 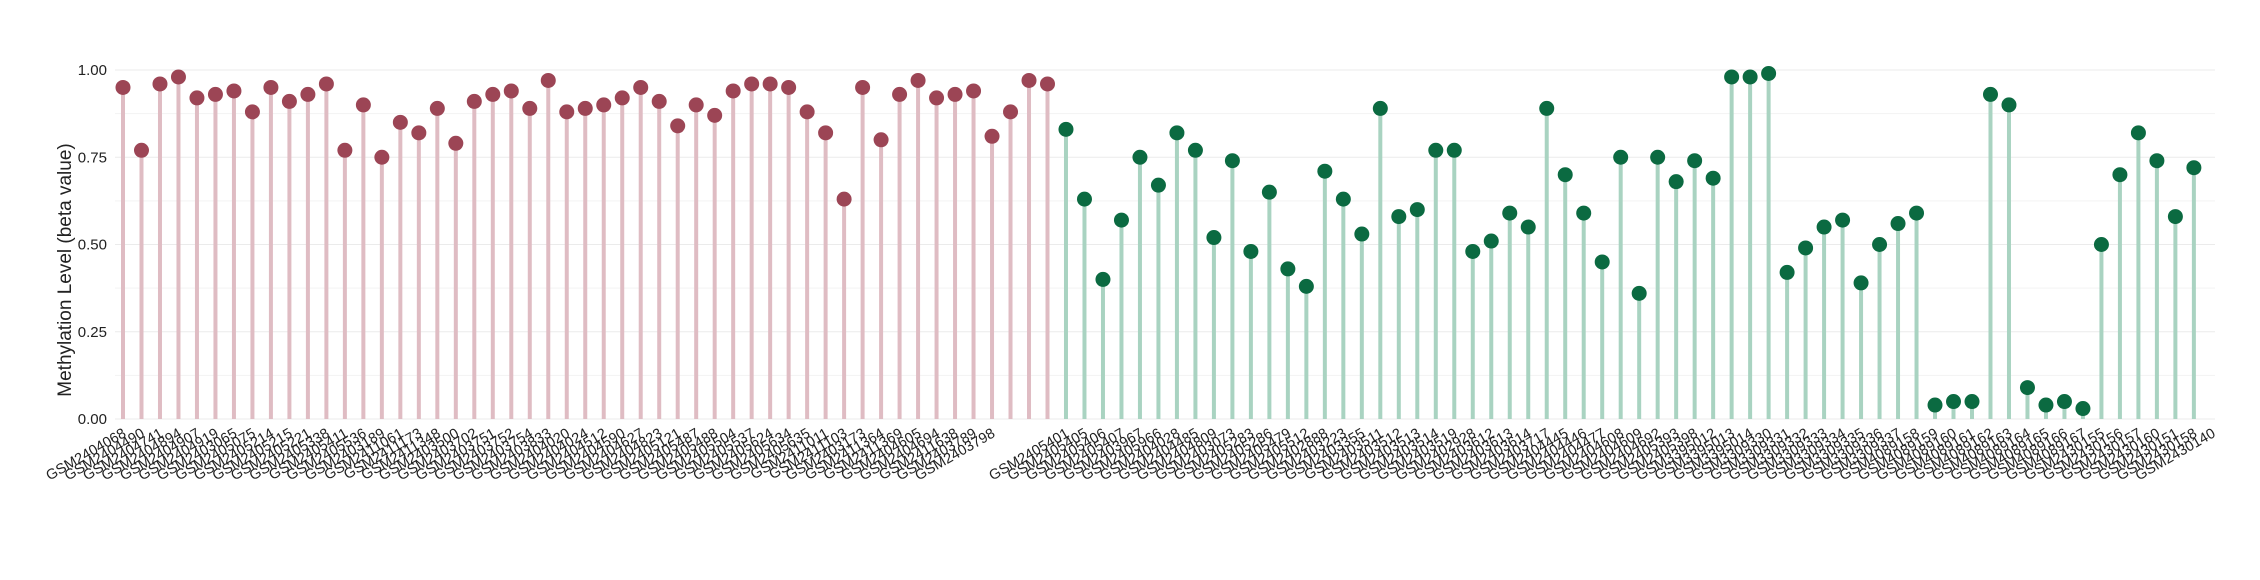 I want to click on y-tick-label: 0.25, so click(x=92, y=332).